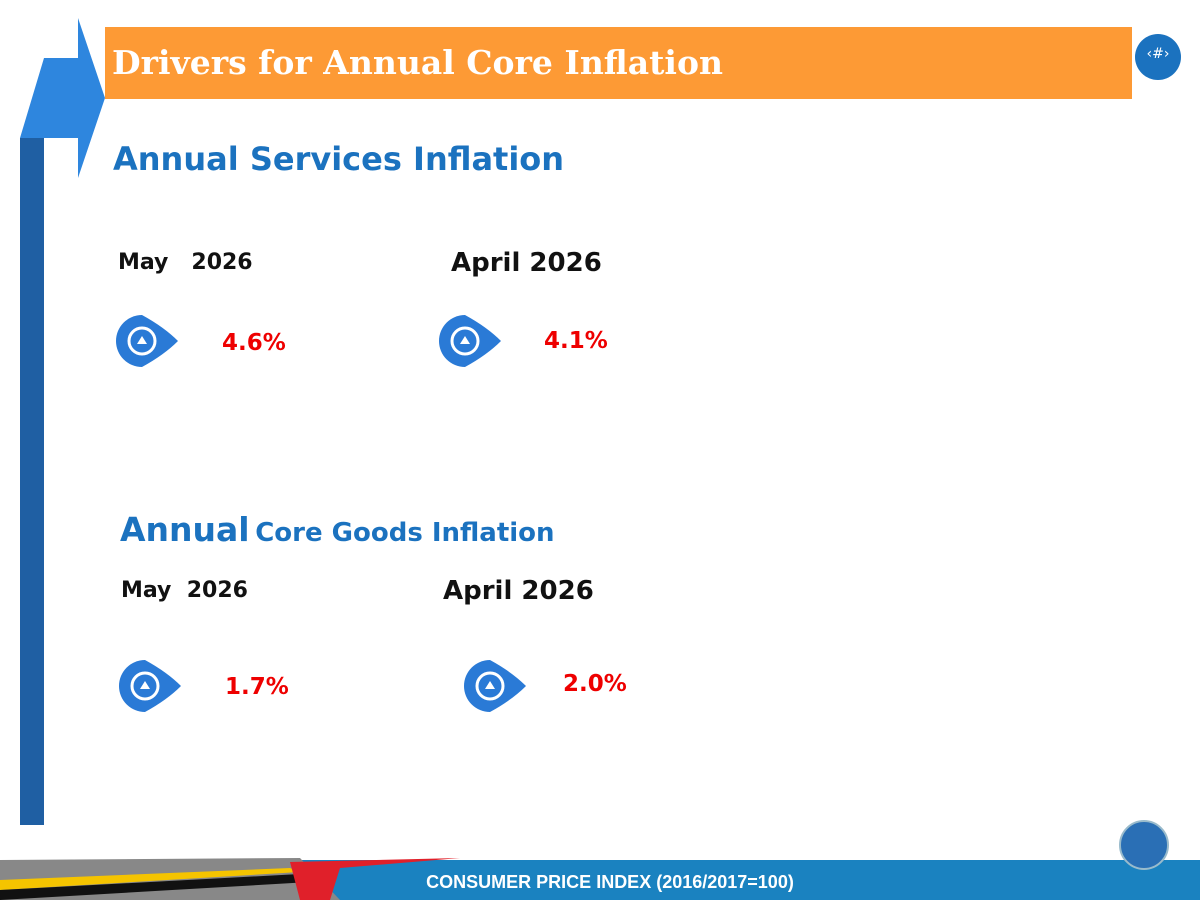 The image size is (1200, 900). Describe the element at coordinates (257, 687) in the screenshot. I see `value: 1.7%` at that location.